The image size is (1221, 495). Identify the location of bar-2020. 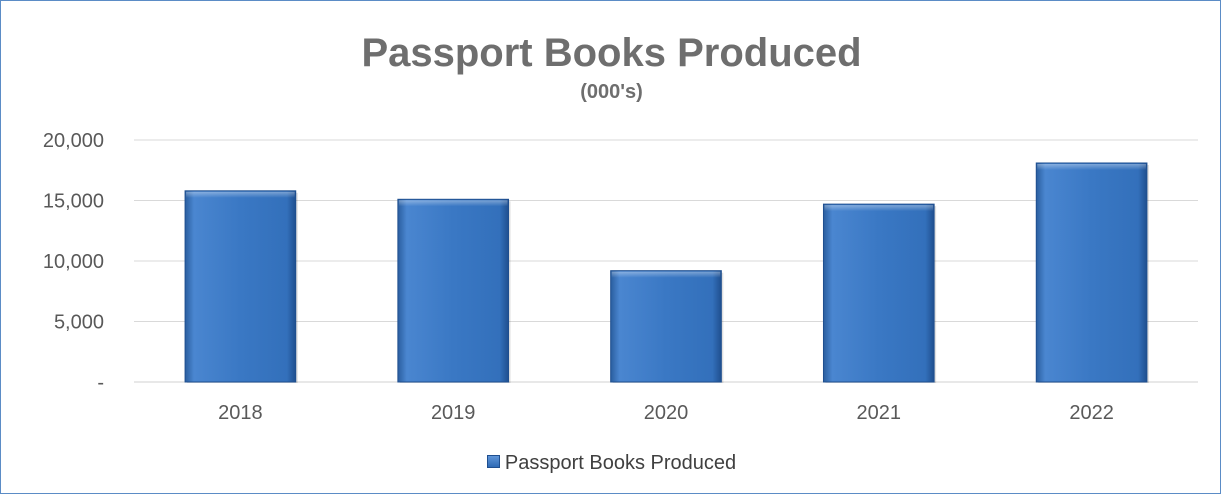
(667, 326).